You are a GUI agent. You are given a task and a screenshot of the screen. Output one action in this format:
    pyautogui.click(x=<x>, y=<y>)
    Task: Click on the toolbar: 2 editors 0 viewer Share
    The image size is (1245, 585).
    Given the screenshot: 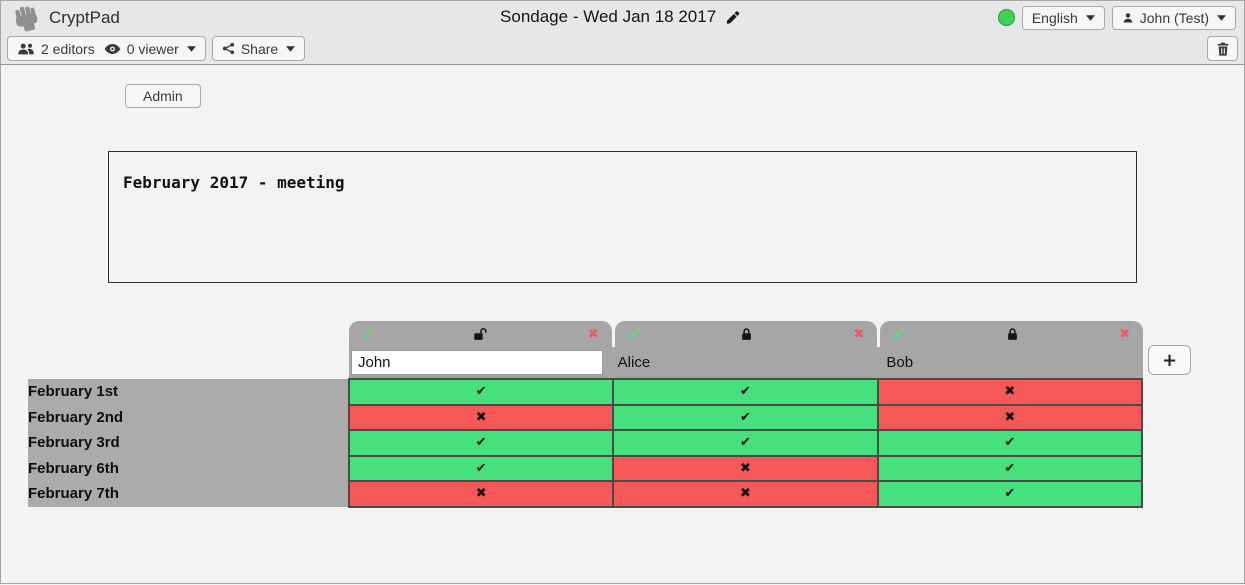 What is the action you would take?
    pyautogui.click(x=622, y=49)
    